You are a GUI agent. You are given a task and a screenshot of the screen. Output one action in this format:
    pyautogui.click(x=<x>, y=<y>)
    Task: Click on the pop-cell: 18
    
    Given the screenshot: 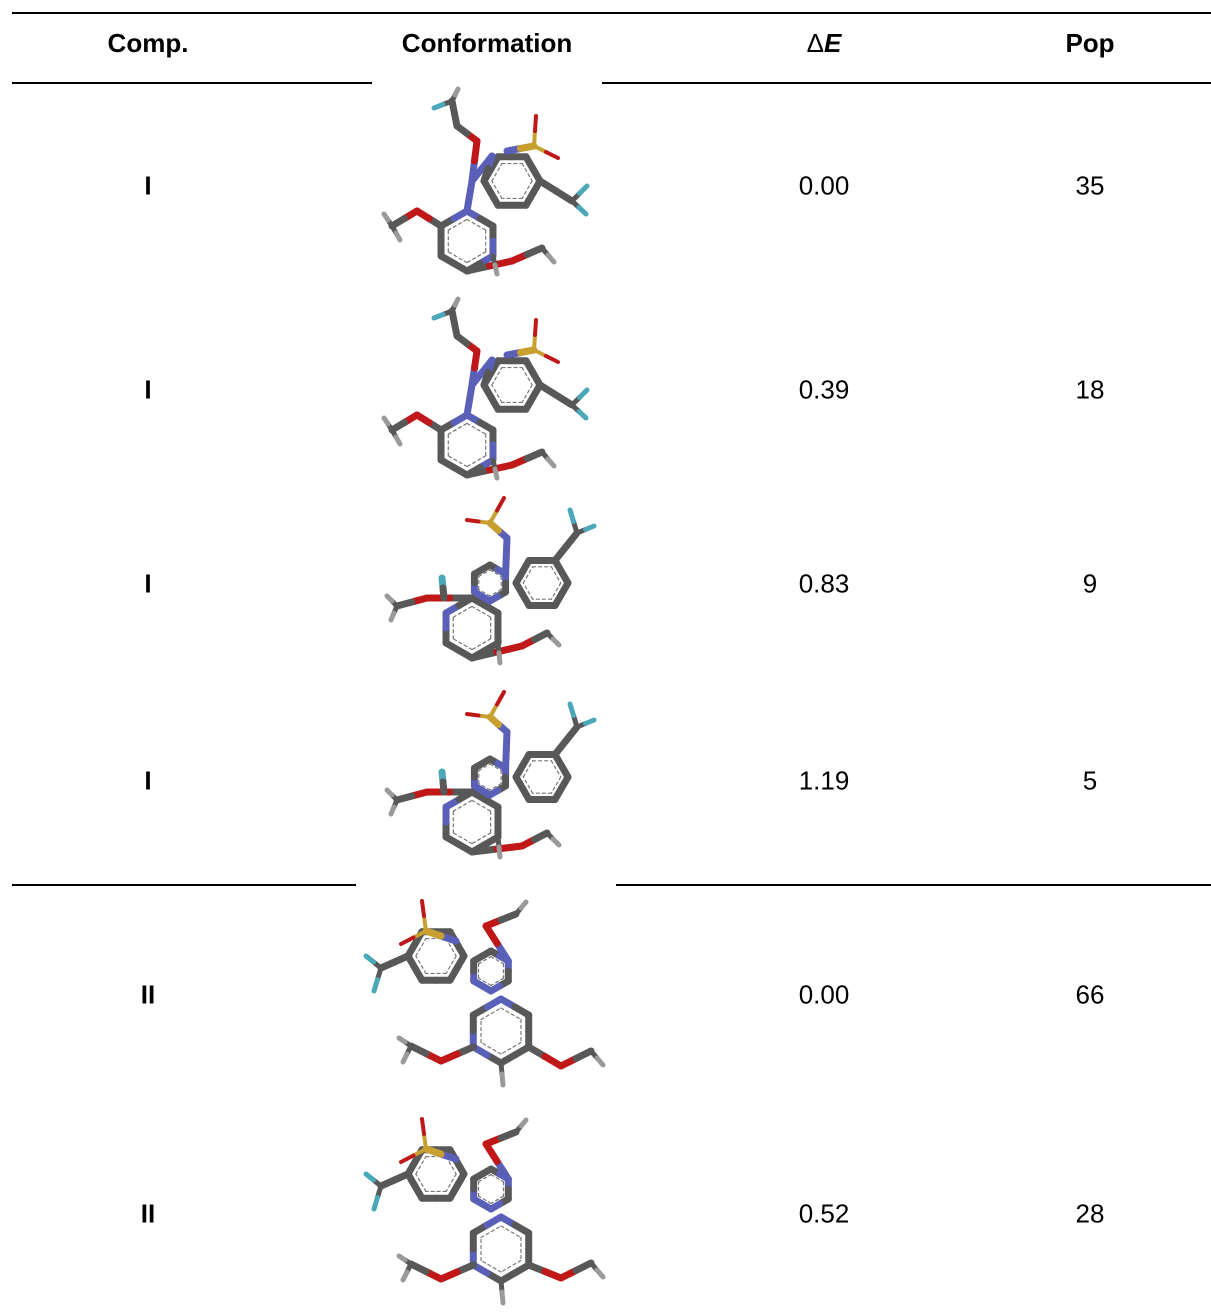 What is the action you would take?
    pyautogui.click(x=1090, y=389)
    